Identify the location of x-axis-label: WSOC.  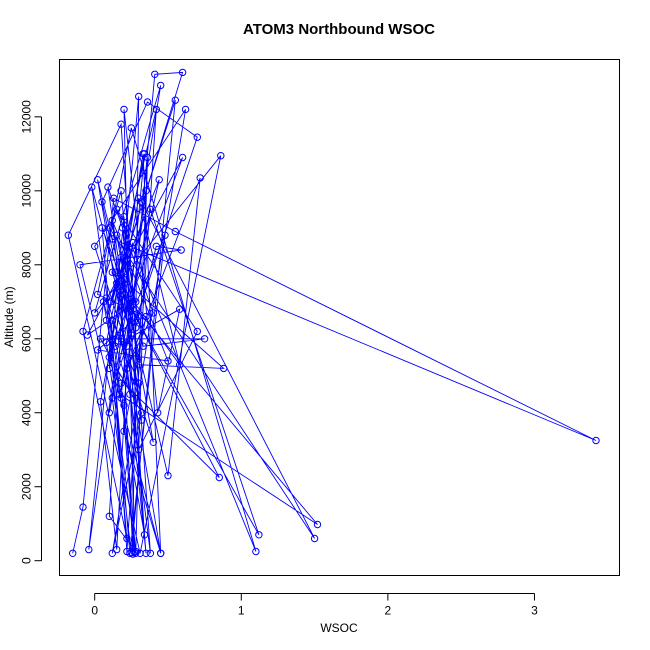
(339, 628).